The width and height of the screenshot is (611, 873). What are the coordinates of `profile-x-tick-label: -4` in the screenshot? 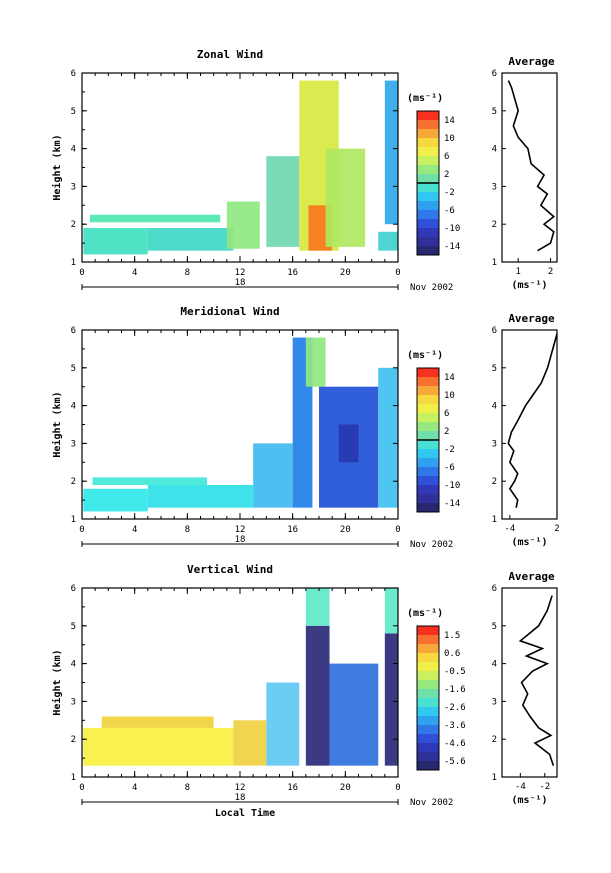 It's located at (509, 529).